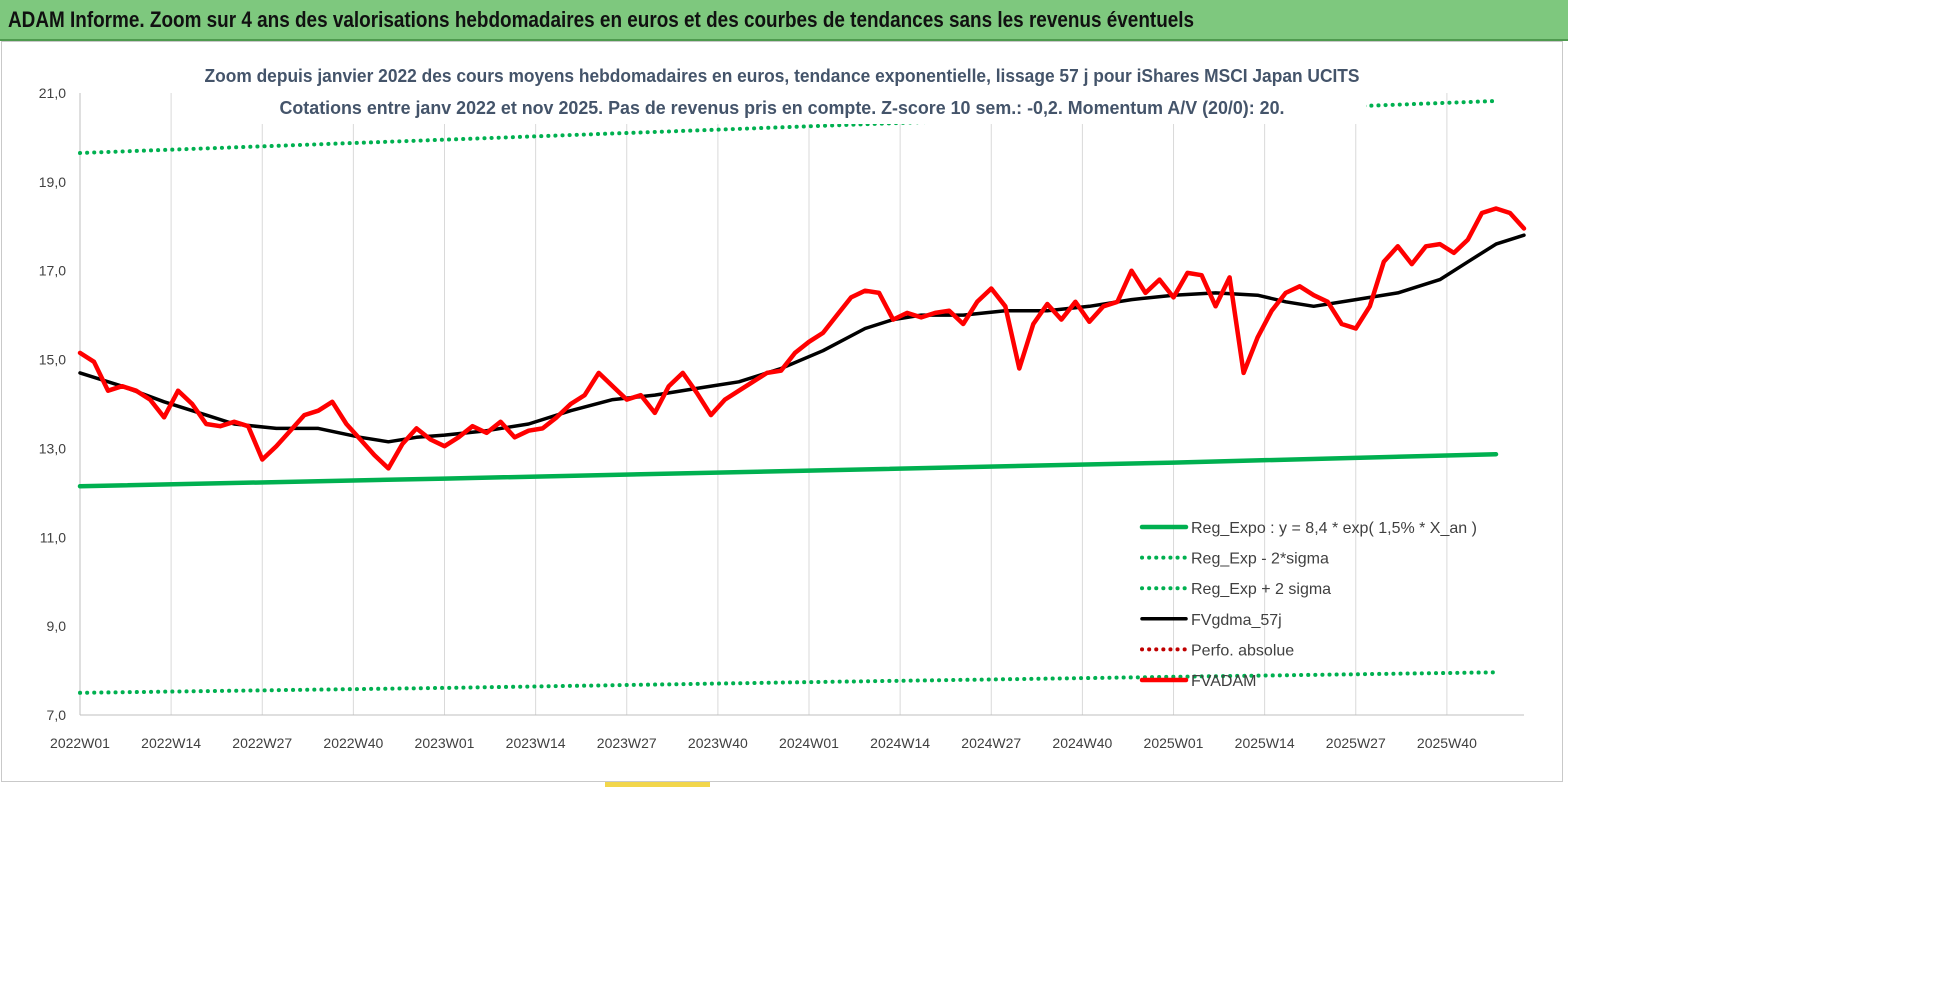  Describe the element at coordinates (809, 743) in the screenshot. I see `x-tick-label: 2024W01` at that location.